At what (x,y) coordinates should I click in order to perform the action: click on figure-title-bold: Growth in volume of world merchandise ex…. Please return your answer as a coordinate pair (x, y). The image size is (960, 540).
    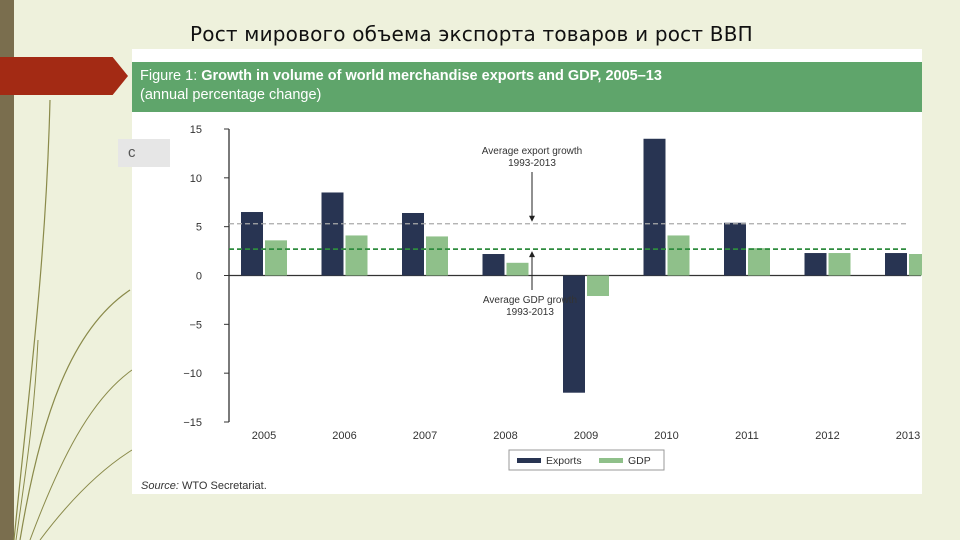
    Looking at the image, I should click on (431, 76).